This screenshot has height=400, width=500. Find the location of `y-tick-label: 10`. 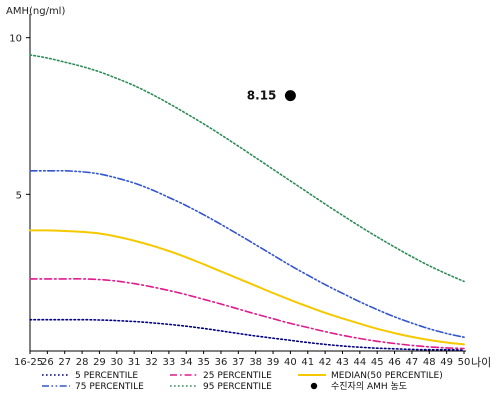

y-tick-label: 10 is located at coordinates (15, 39).